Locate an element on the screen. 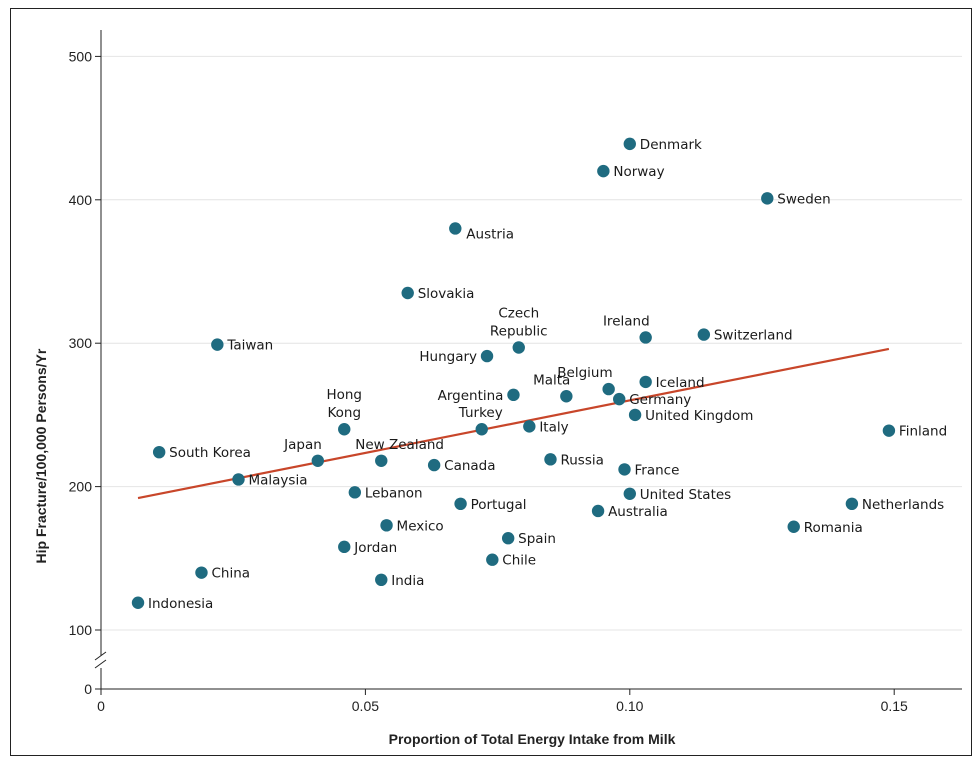 Image resolution: width=974 pixels, height=760 pixels. point-australia is located at coordinates (598, 511).